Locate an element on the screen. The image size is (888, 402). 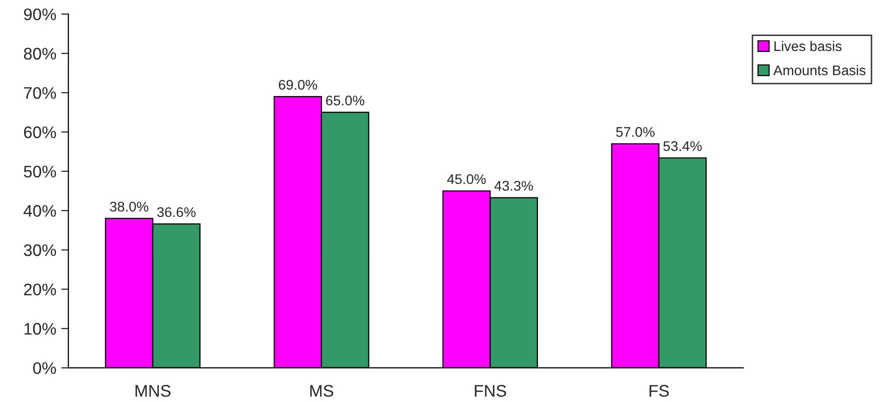
data-label: 65.0% is located at coordinates (345, 101).